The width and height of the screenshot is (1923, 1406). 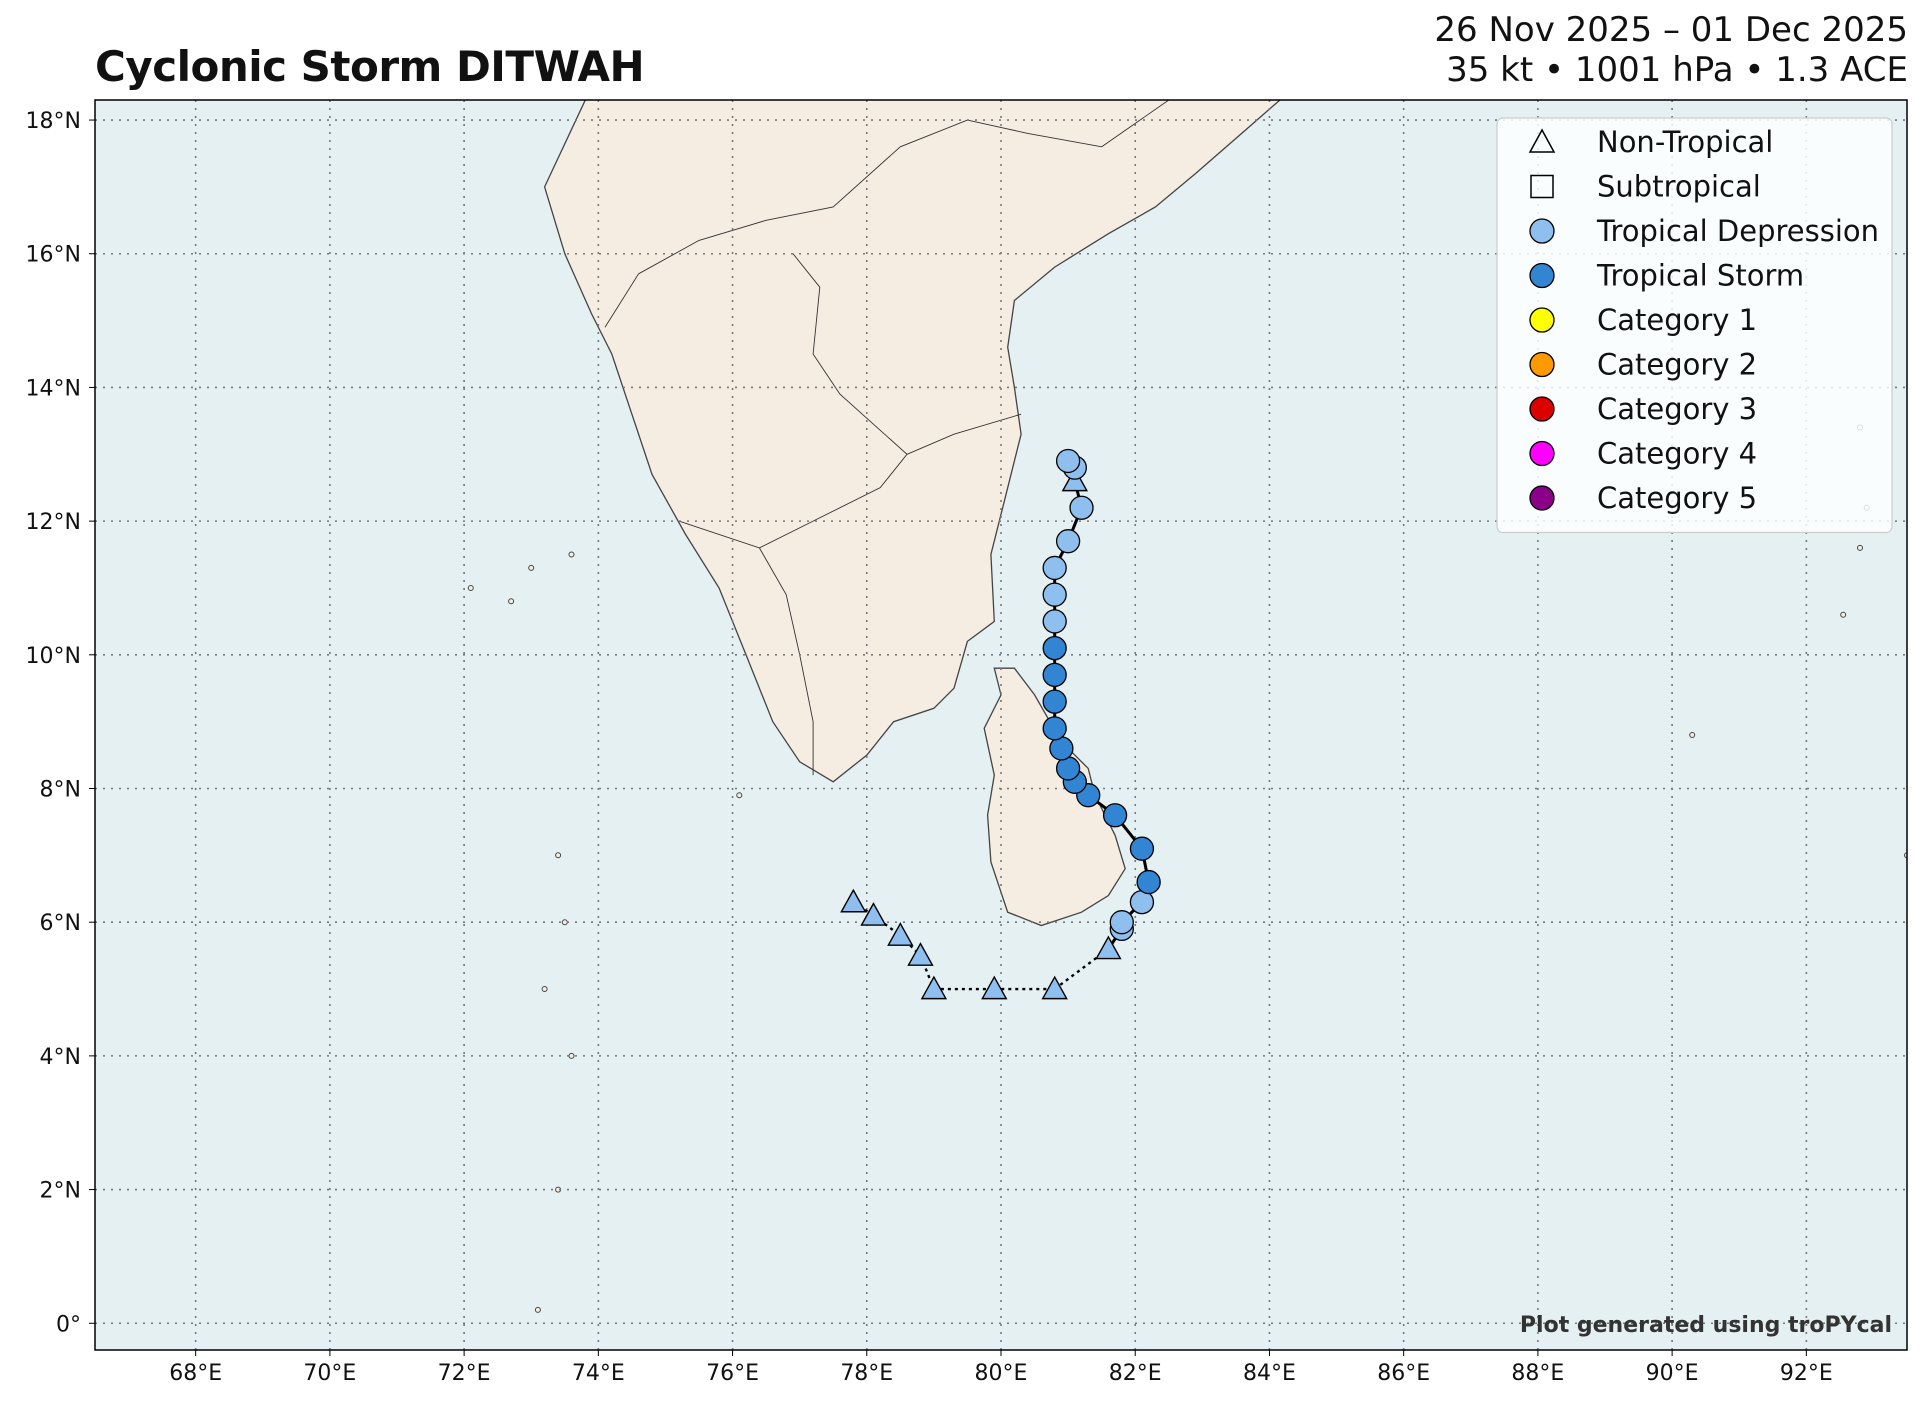 What do you see at coordinates (866, 1373) in the screenshot?
I see `lon-tick-label: 78°E` at bounding box center [866, 1373].